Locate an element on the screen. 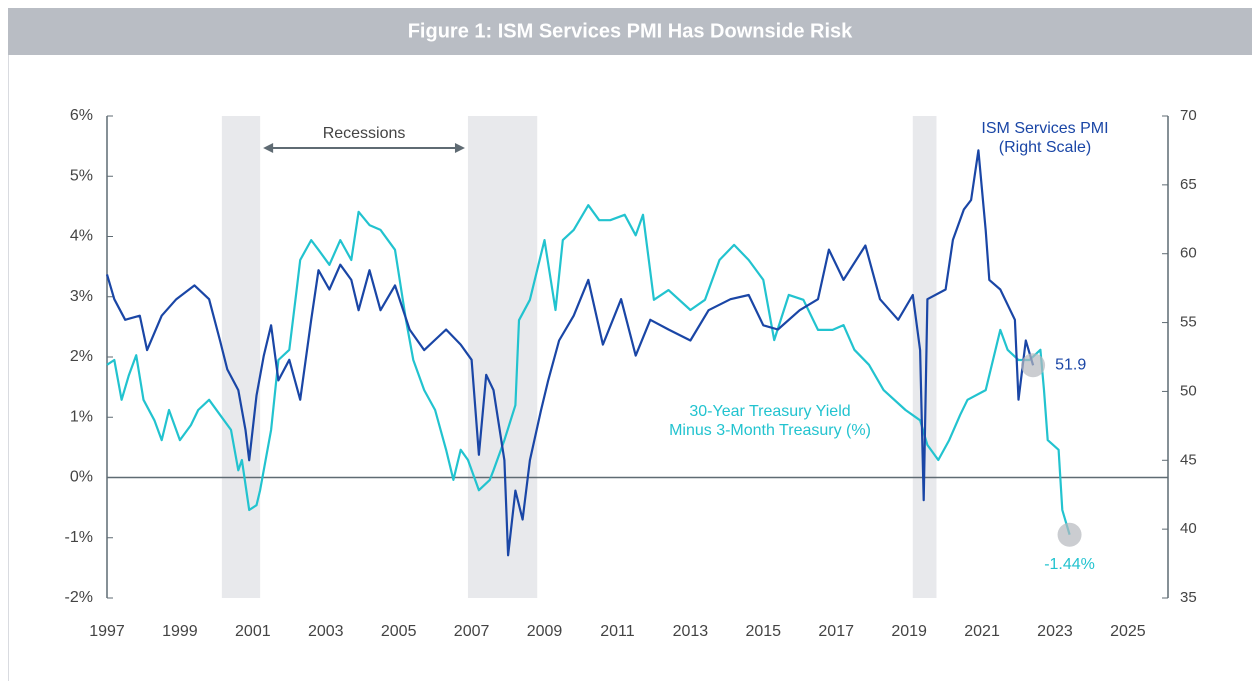  x-tick-label: 2009 is located at coordinates (545, 631).